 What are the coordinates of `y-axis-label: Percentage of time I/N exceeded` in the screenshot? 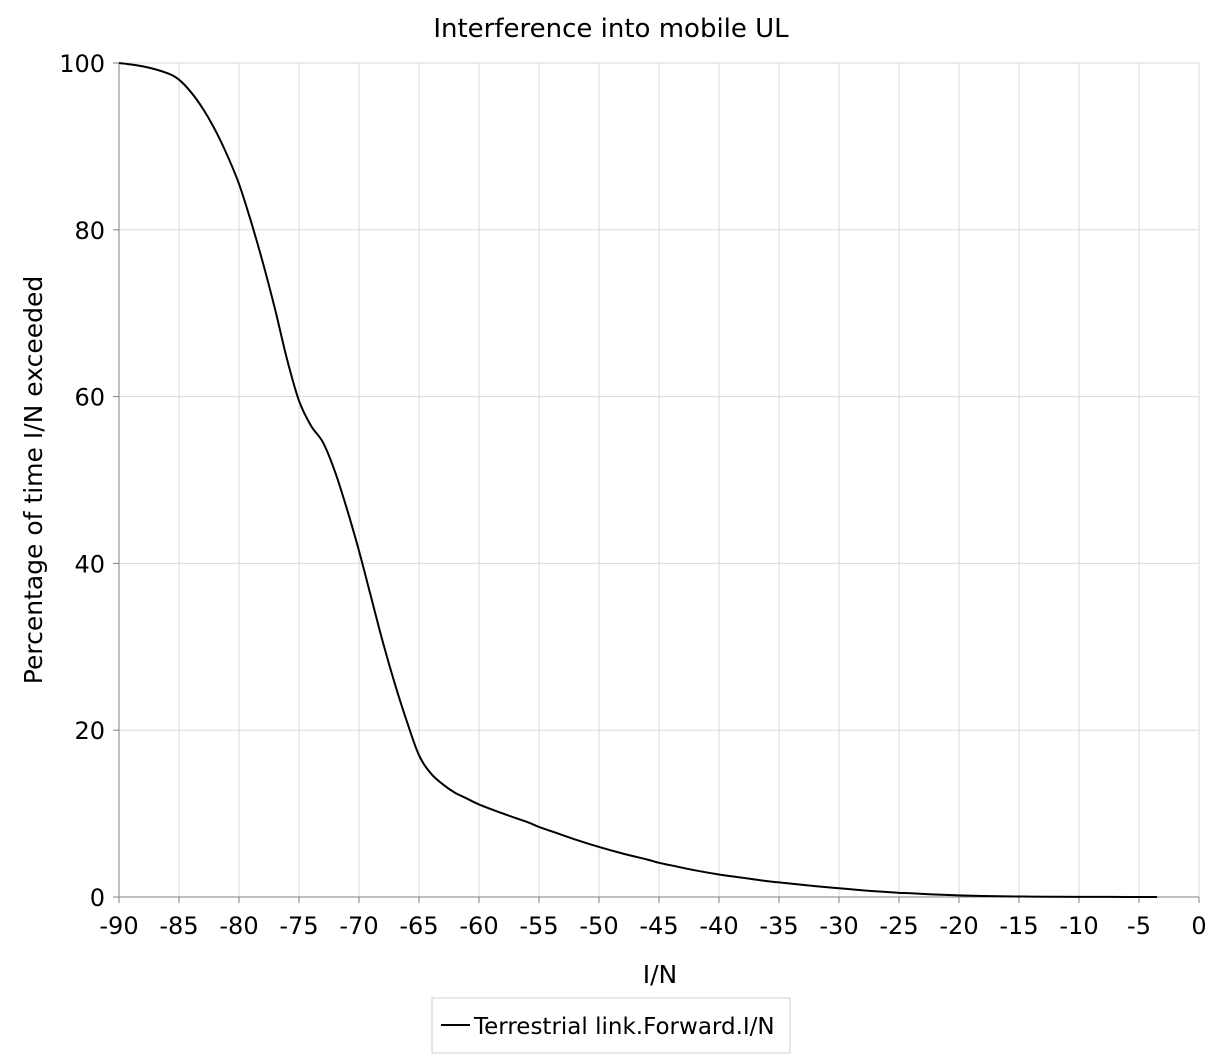 It's located at (33, 480).